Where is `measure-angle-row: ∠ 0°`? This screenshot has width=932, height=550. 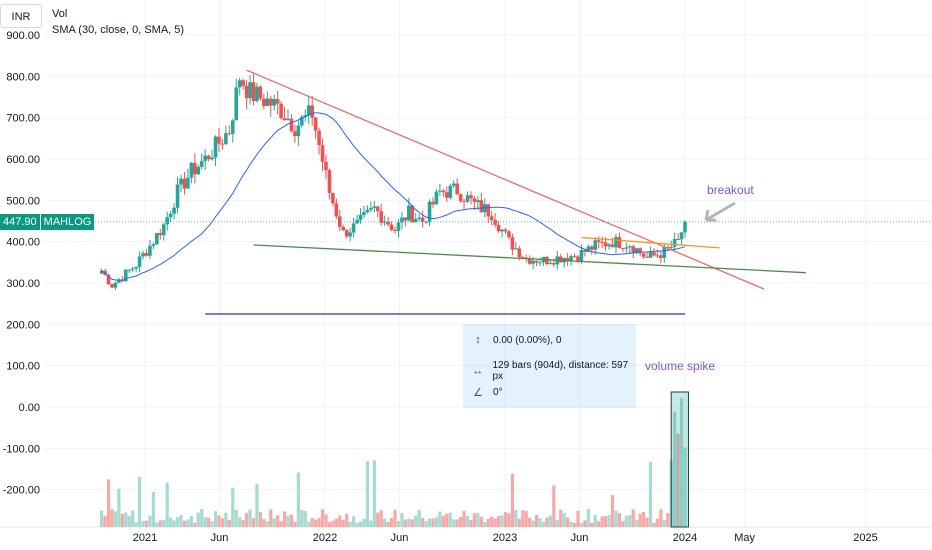 measure-angle-row: ∠ 0° is located at coordinates (487, 392).